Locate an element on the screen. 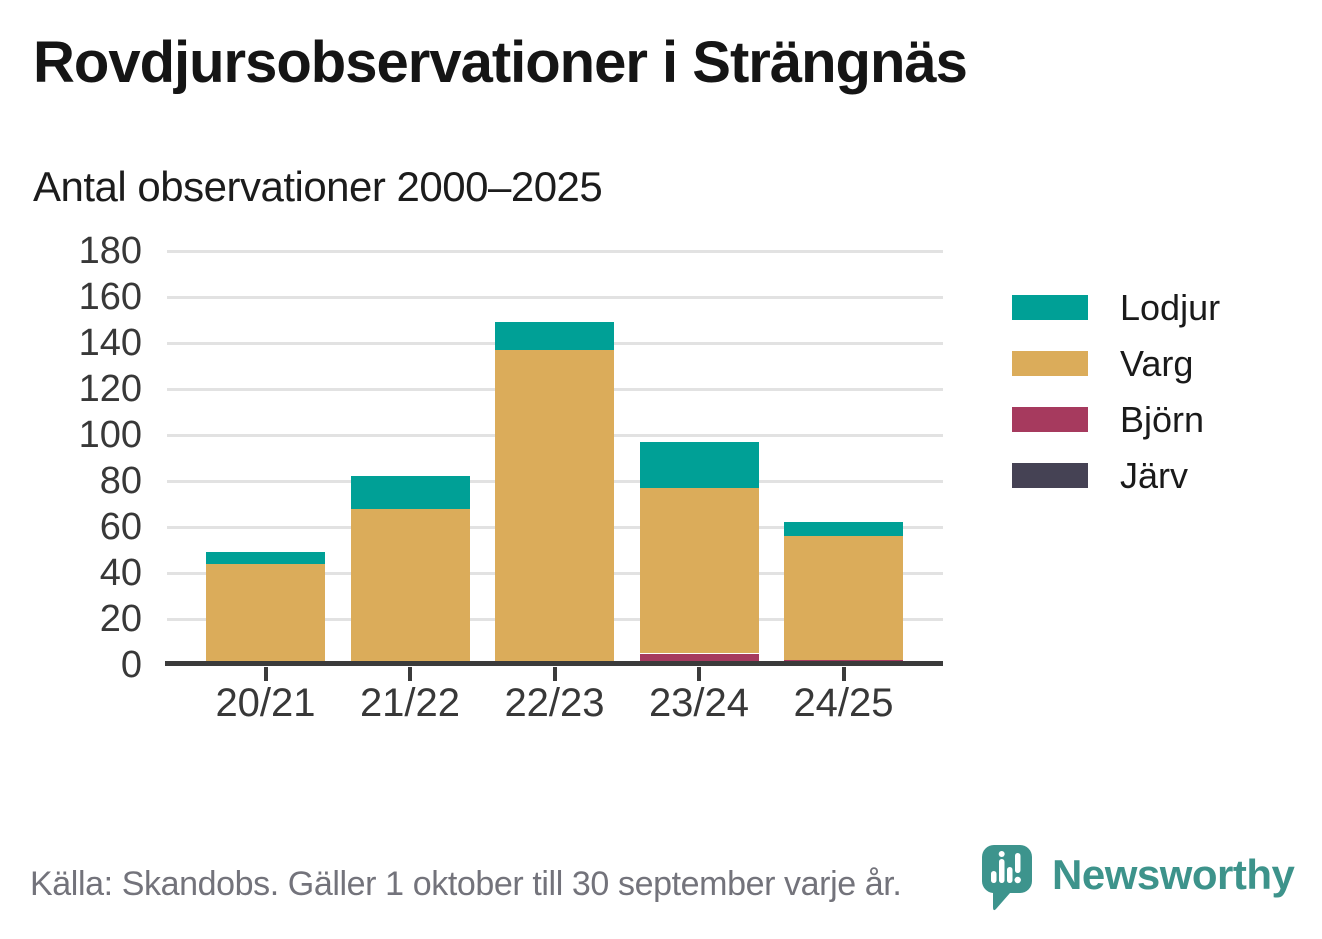 This screenshot has height=939, width=1322. bar-22-23-lodjur is located at coordinates (554, 336).